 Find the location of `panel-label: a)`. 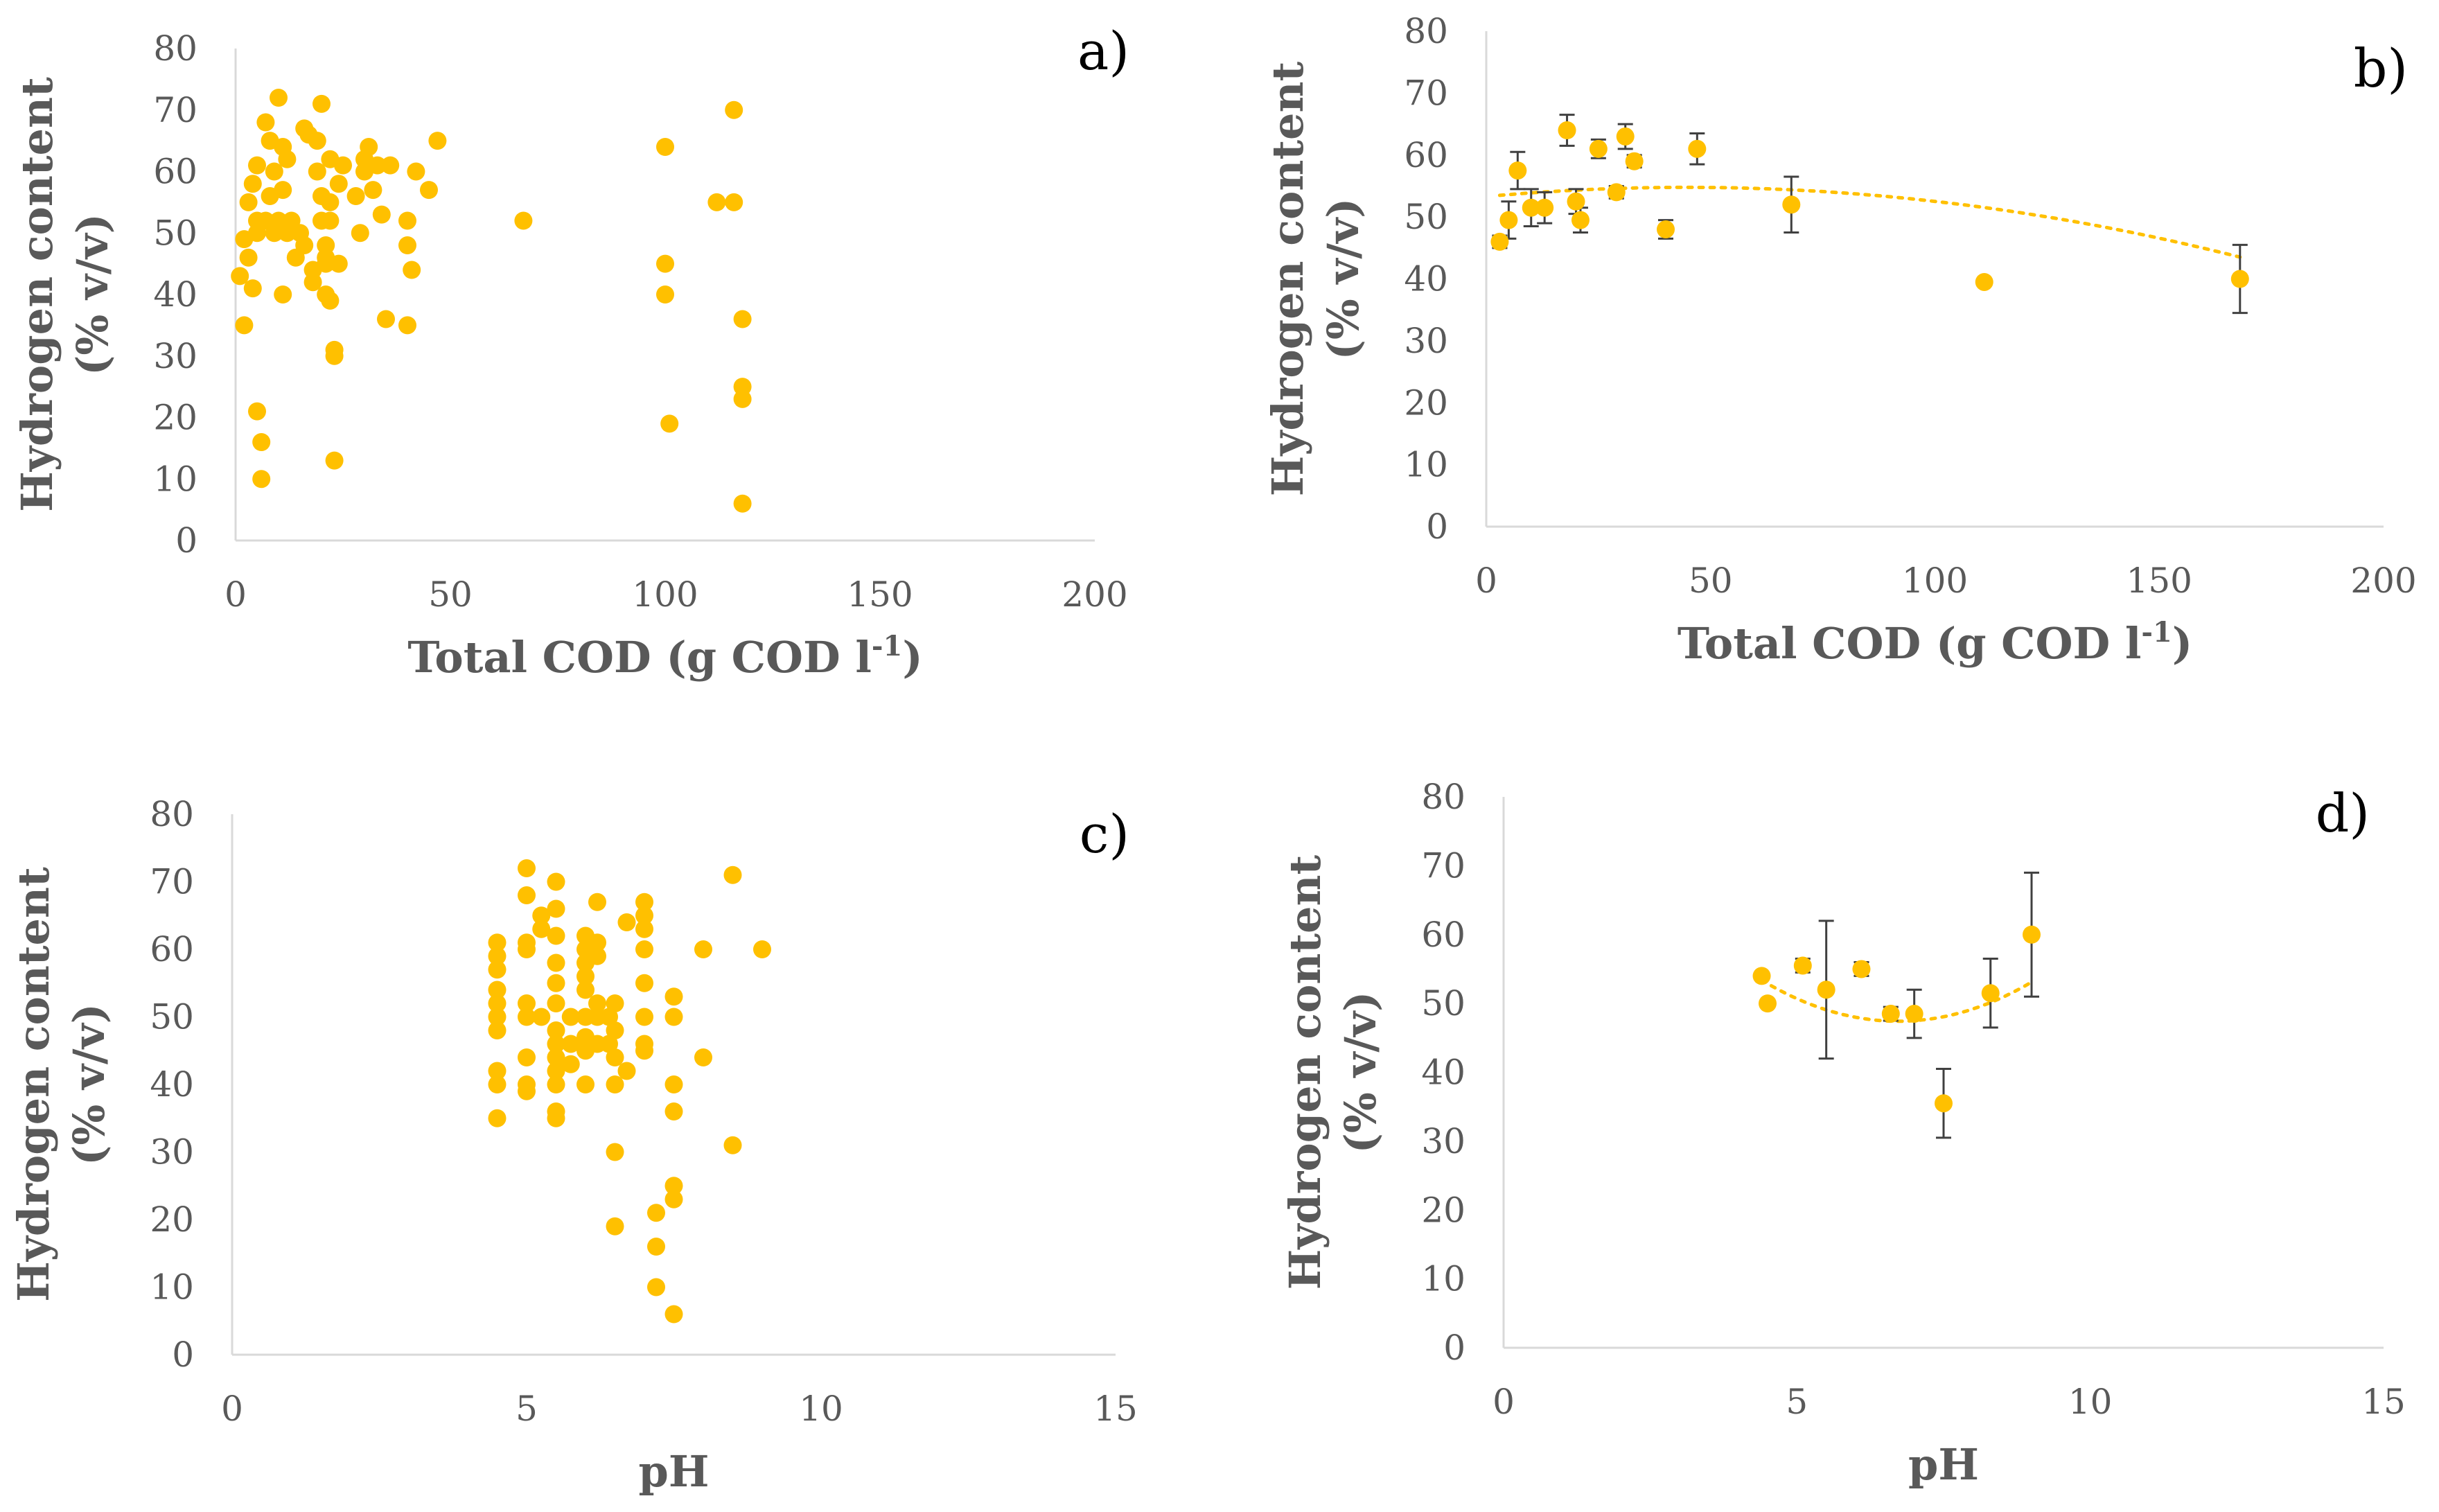

panel-label: a) is located at coordinates (1103, 51).